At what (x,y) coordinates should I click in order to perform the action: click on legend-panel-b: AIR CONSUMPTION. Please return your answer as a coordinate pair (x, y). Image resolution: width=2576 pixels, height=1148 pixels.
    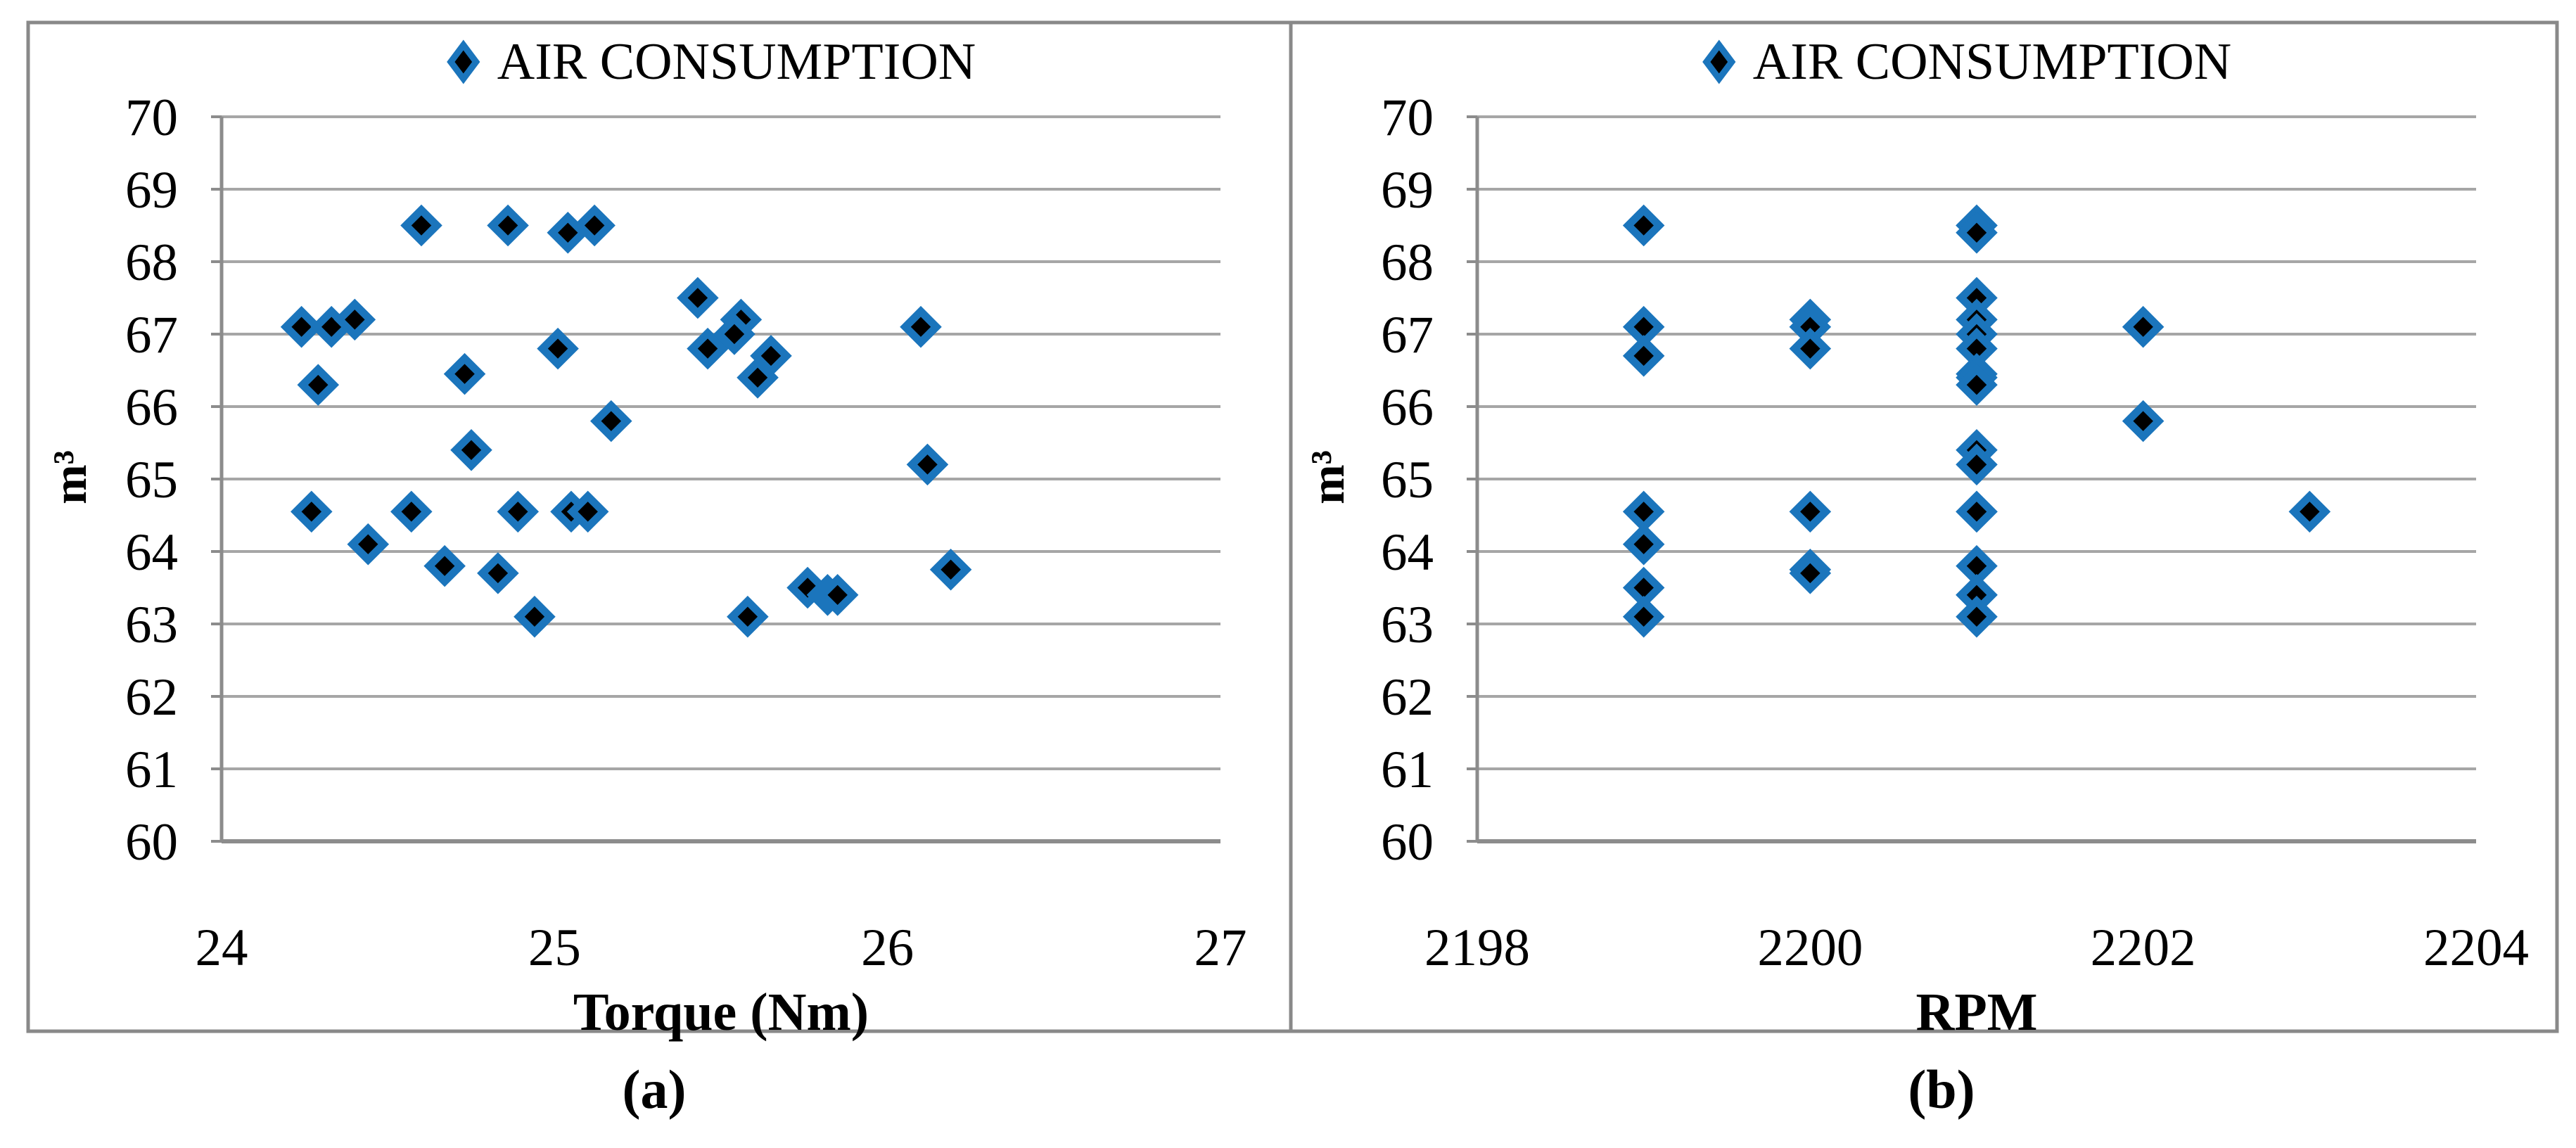
    Looking at the image, I should click on (1966, 62).